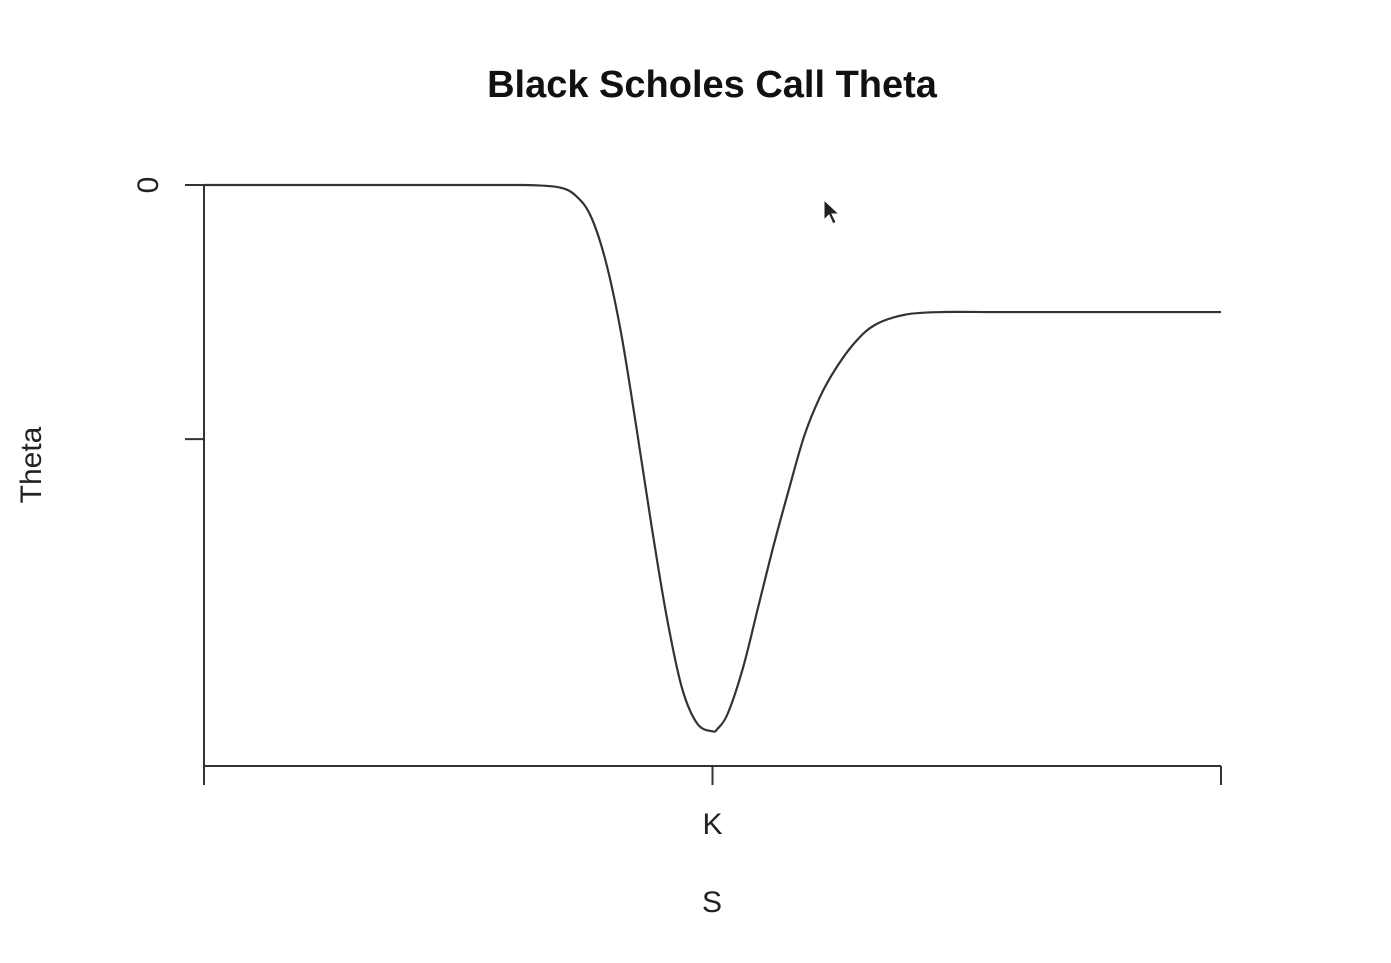 Image resolution: width=1391 pixels, height=963 pixels. I want to click on x-tick-label: K, so click(712, 824).